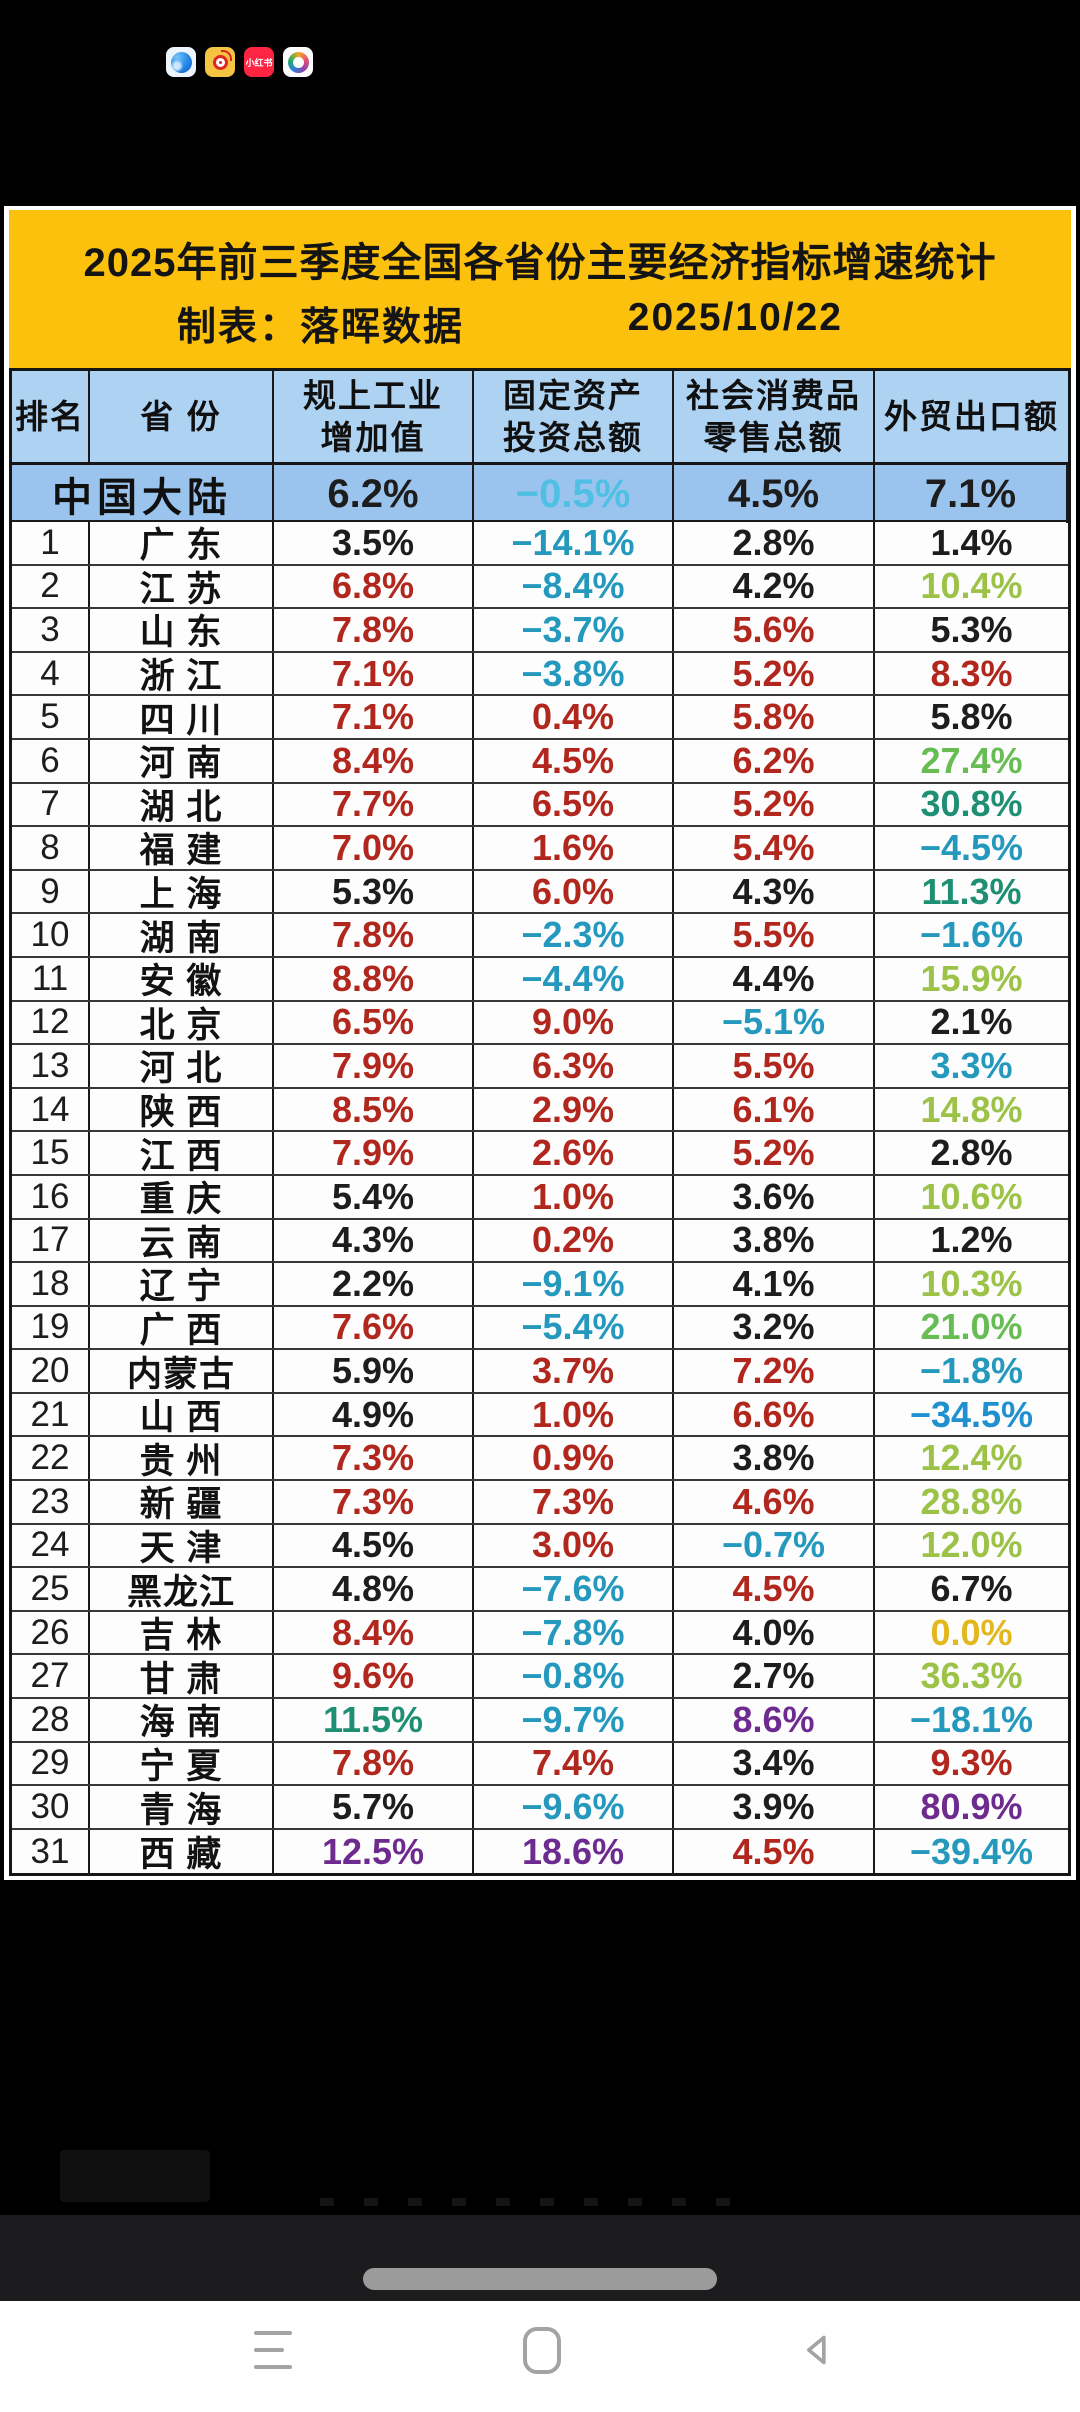 The height and width of the screenshot is (2412, 1080). Describe the element at coordinates (774, 1632) in the screenshot. I see `value-cell: 4.0%` at that location.